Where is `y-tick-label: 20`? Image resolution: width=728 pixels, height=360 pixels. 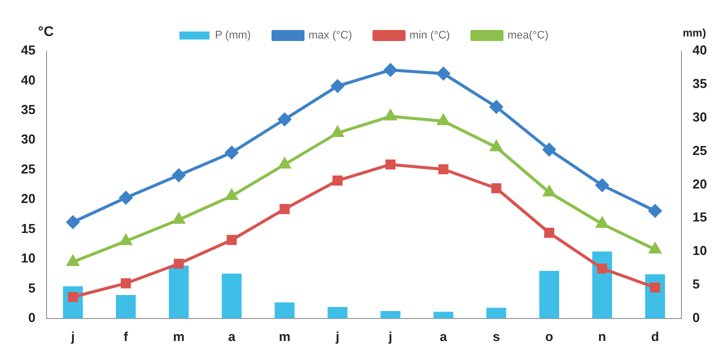
y-tick-label: 20 is located at coordinates (28, 198).